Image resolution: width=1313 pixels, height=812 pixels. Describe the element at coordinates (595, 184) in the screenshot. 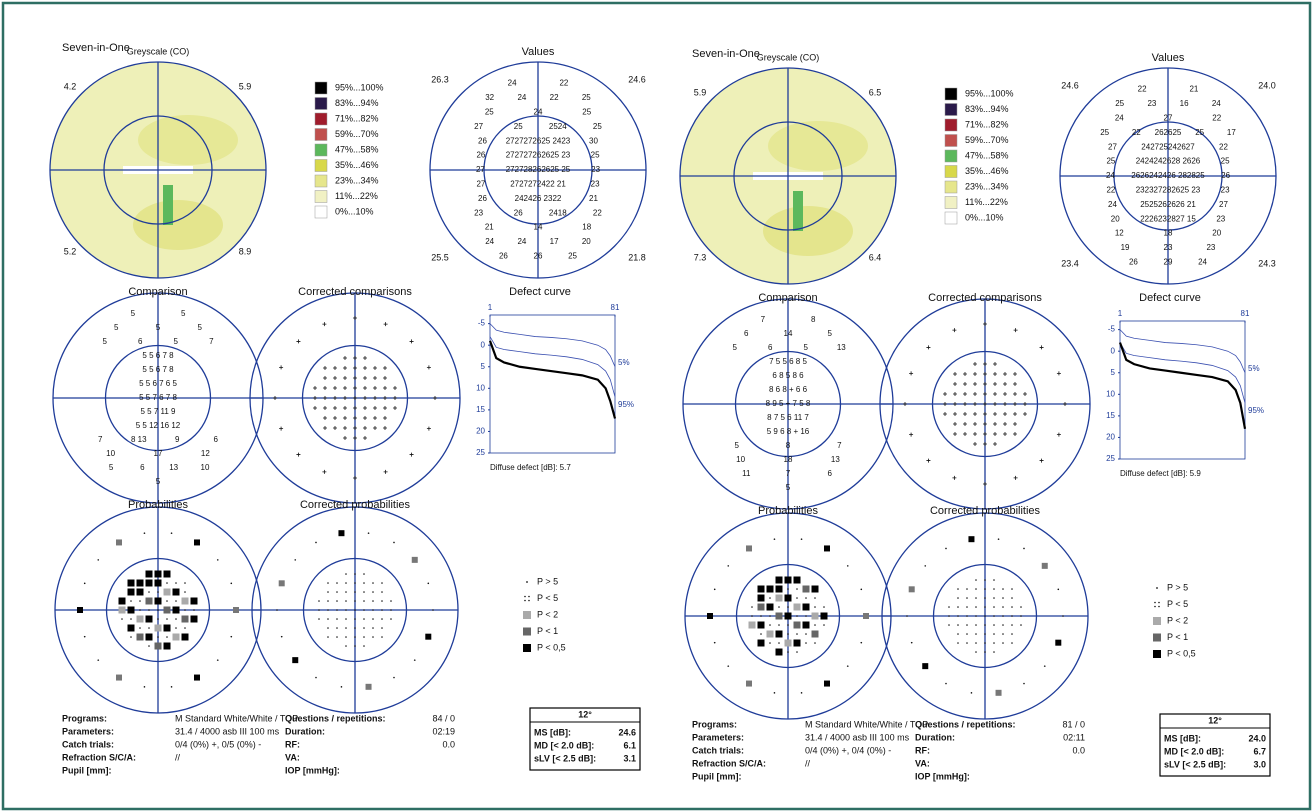

I see `field-value: 23` at that location.